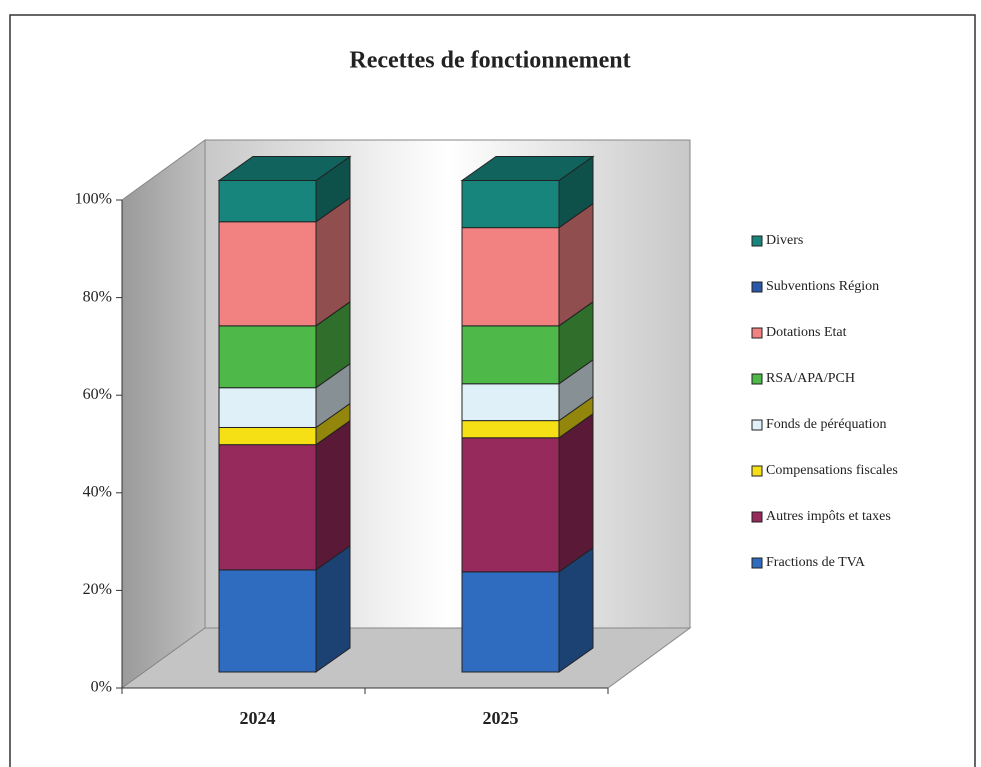  What do you see at coordinates (97, 491) in the screenshot?
I see `y-tick-label: 40%` at bounding box center [97, 491].